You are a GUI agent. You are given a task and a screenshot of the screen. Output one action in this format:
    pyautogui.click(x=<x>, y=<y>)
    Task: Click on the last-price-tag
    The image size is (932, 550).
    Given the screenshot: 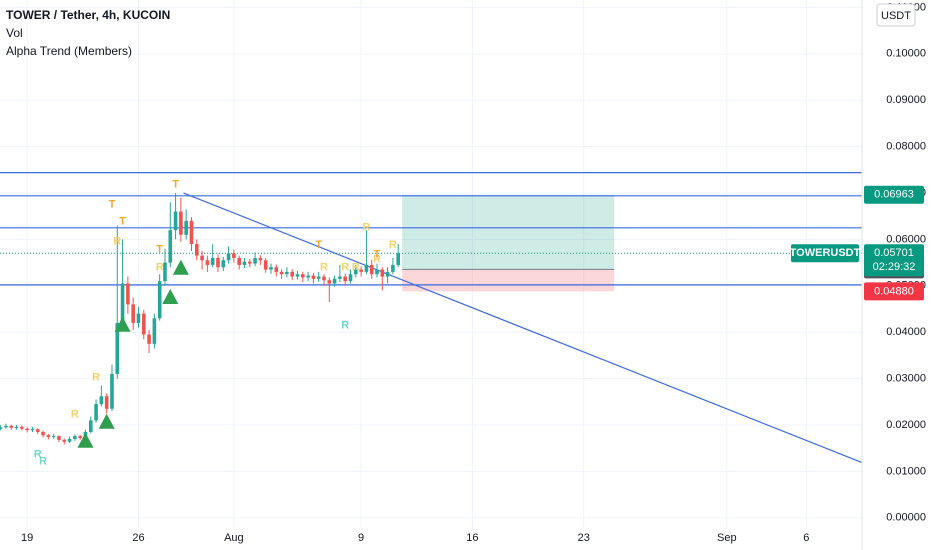 What is the action you would take?
    pyautogui.click(x=894, y=260)
    